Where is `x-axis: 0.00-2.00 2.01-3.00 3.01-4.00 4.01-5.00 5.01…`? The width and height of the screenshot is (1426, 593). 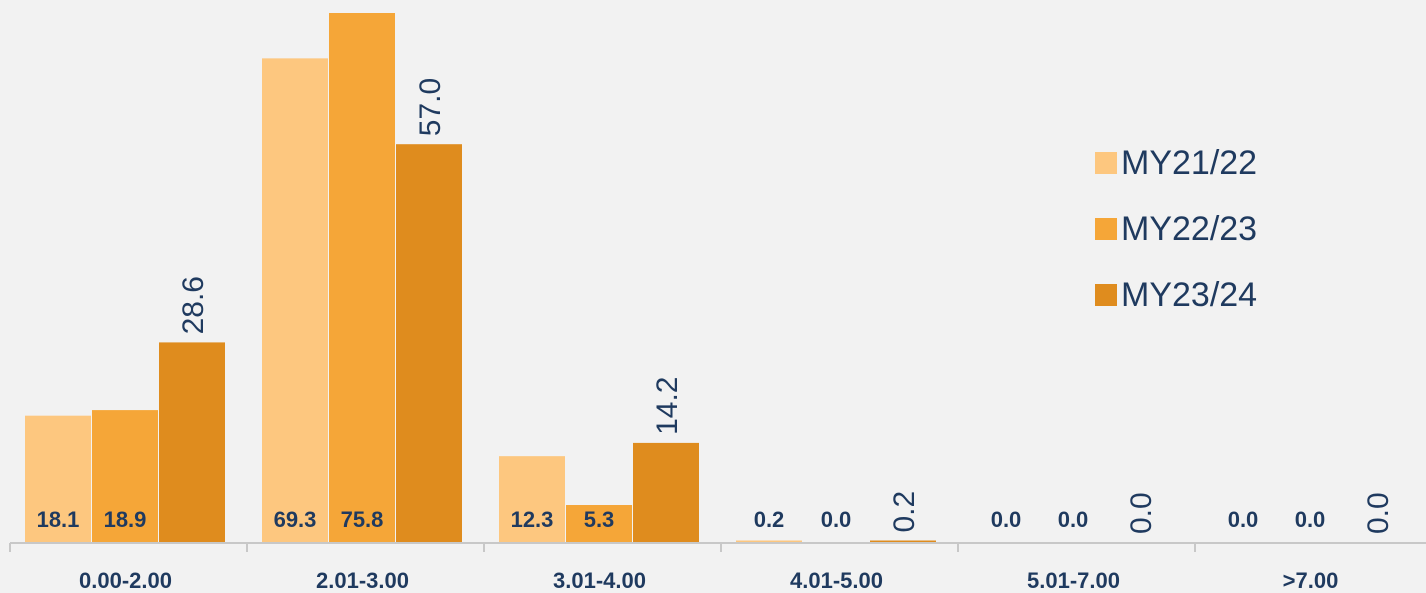
x-axis: 0.00-2.00 2.01-3.00 3.01-4.00 4.01-5.00 5.01… is located at coordinates (717, 567).